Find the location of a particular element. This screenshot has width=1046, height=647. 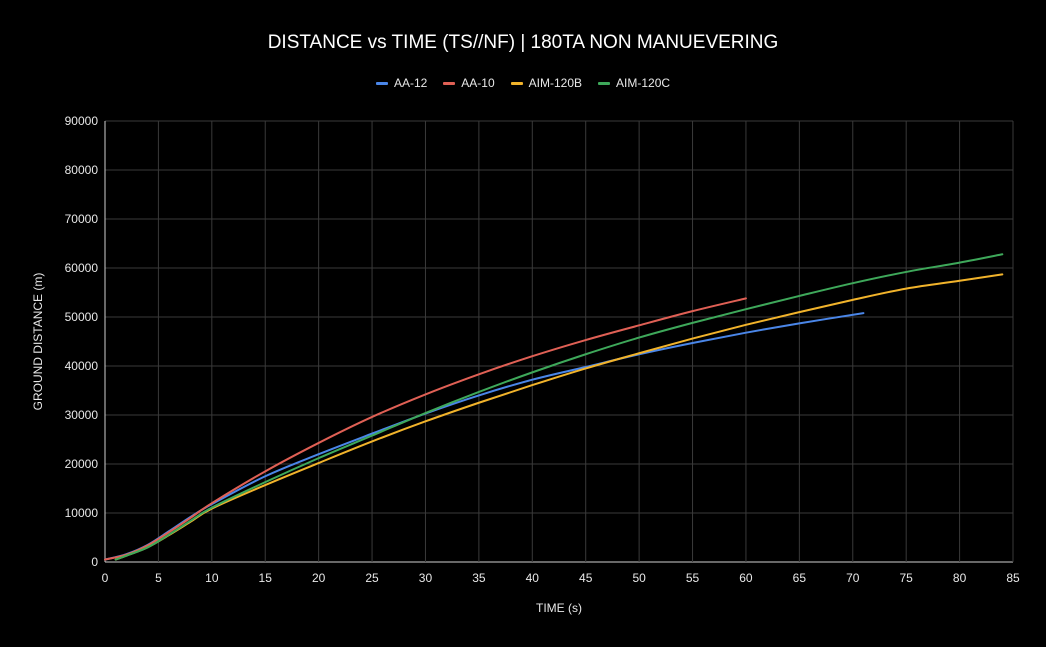

x-axis-title: TIME (s) is located at coordinates (559, 608).